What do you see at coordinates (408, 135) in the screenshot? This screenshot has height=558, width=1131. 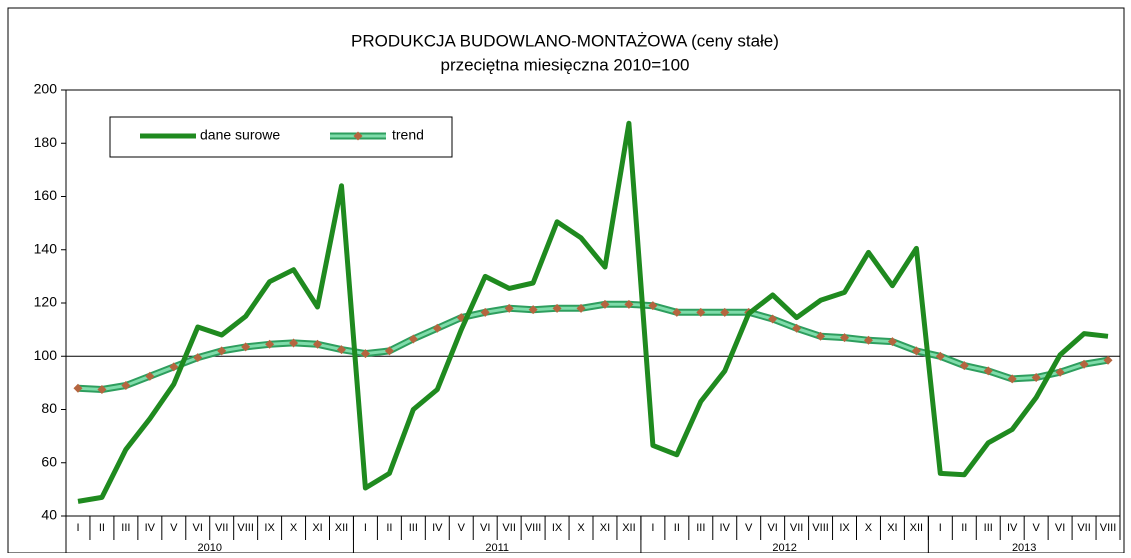 I see `legend-label: trend` at bounding box center [408, 135].